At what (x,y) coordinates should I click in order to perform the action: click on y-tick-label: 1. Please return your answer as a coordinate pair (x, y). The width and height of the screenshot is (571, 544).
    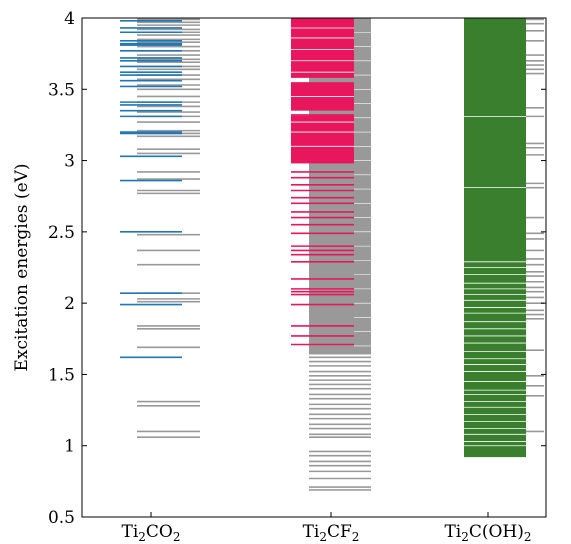
    Looking at the image, I should click on (69, 447).